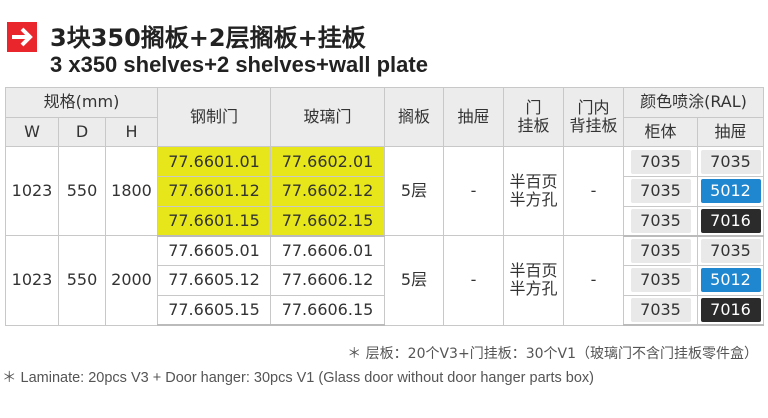 The height and width of the screenshot is (418, 768). I want to click on header-d: D, so click(82, 132).